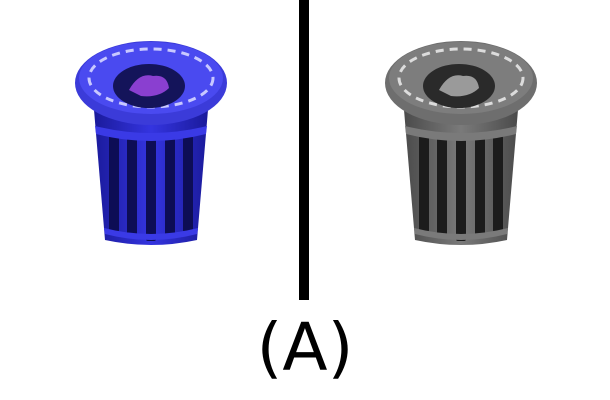  What do you see at coordinates (304, 150) in the screenshot?
I see `vertical-divider` at bounding box center [304, 150].